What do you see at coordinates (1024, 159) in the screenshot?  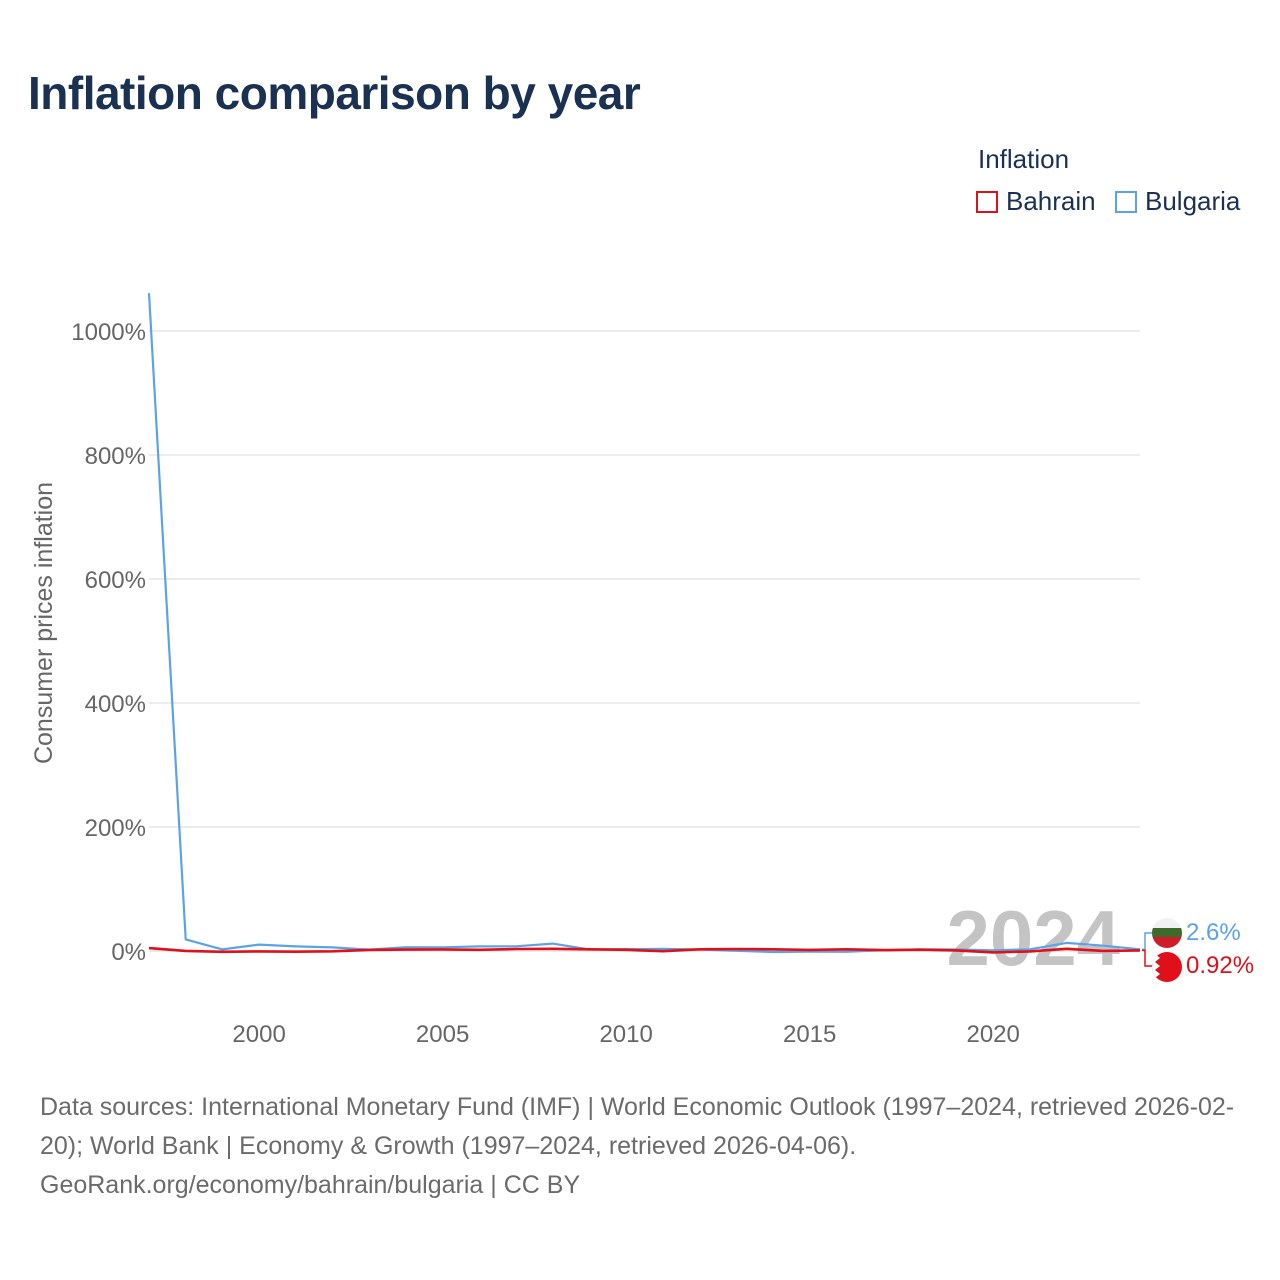 I see `legend-title: Inflation` at bounding box center [1024, 159].